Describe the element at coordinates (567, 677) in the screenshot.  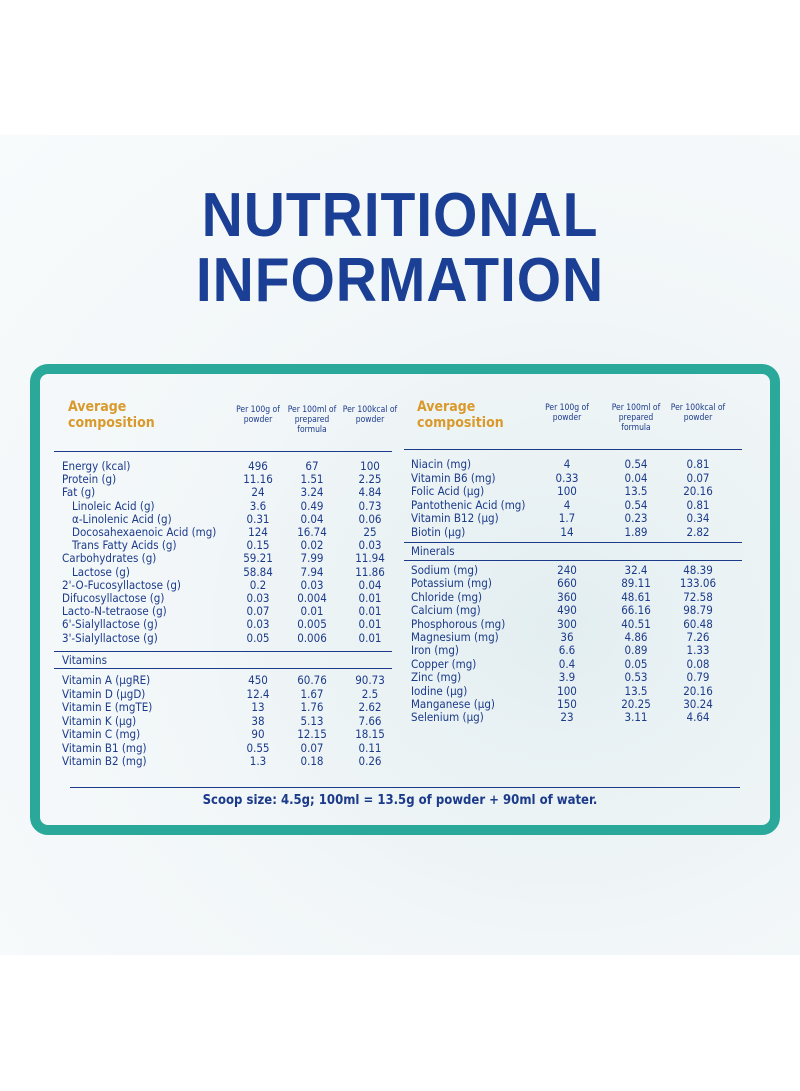
I see `cell-value: 3.9` at that location.